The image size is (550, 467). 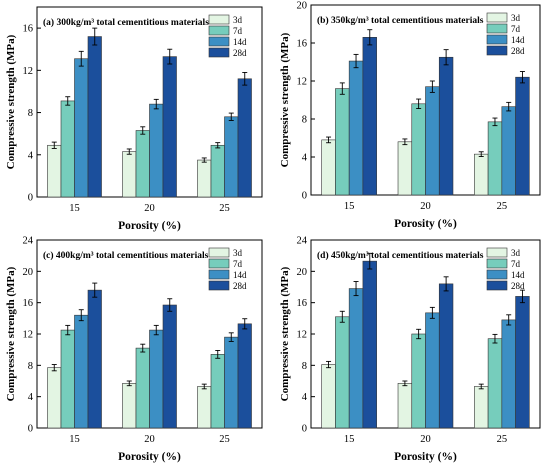 What do you see at coordinates (28, 241) in the screenshot?
I see `y-tick-label: 24` at bounding box center [28, 241].